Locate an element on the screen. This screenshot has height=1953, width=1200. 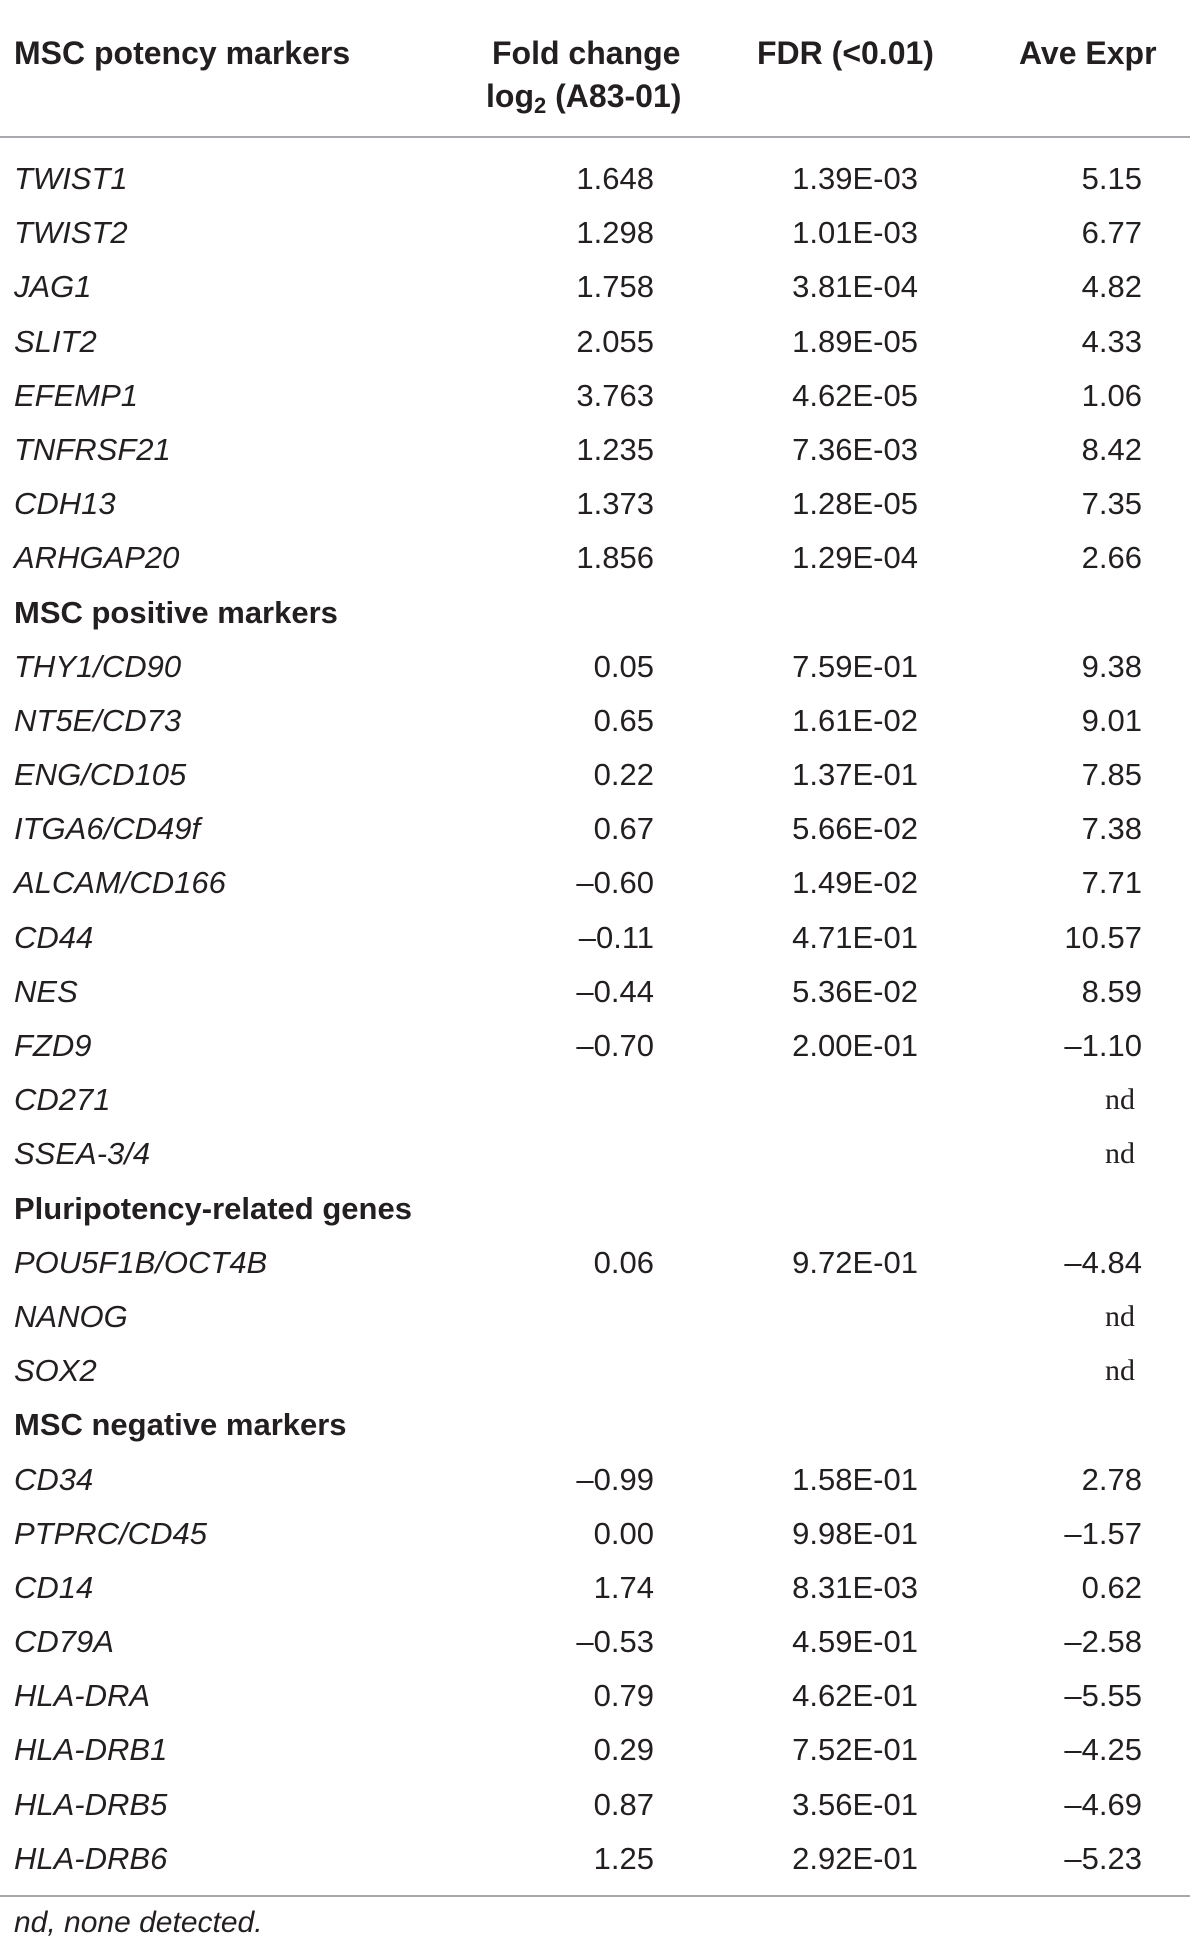
fdr-value: 1.29E-04 is located at coordinates (855, 558).